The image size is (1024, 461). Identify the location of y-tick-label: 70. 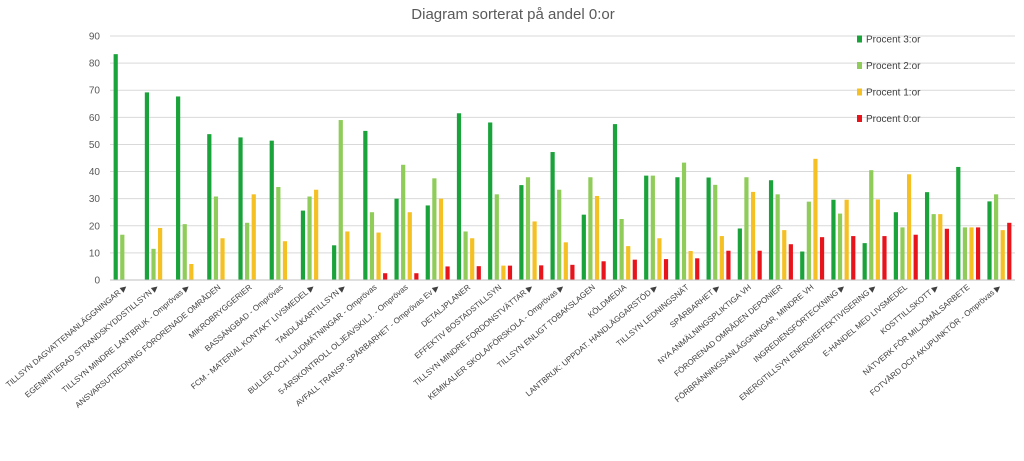
(95, 91).